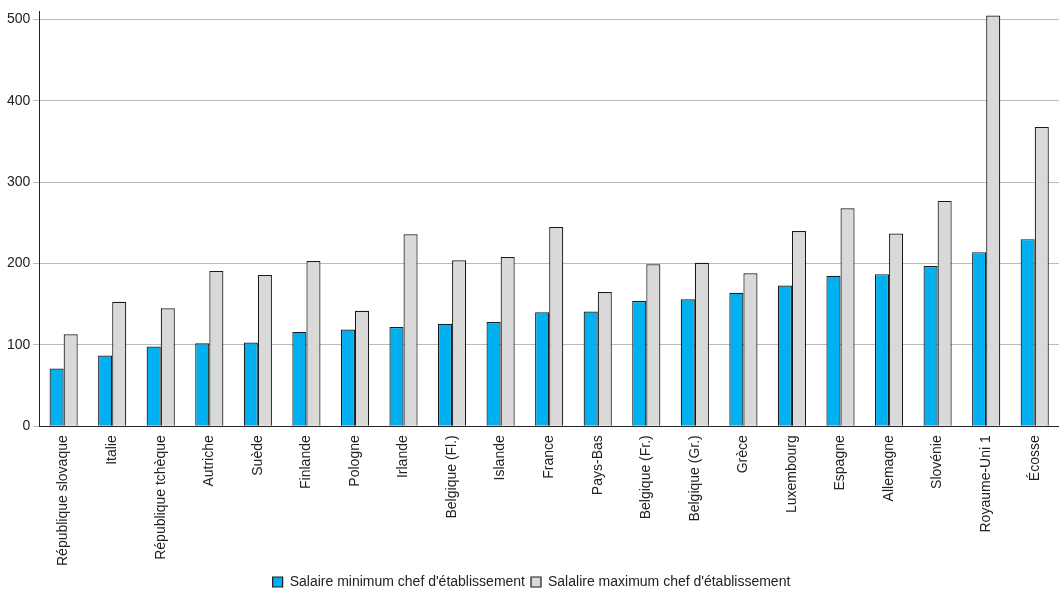 Image resolution: width=1059 pixels, height=603 pixels. Describe the element at coordinates (742, 454) in the screenshot. I see `x-tick-label: Grèce` at that location.